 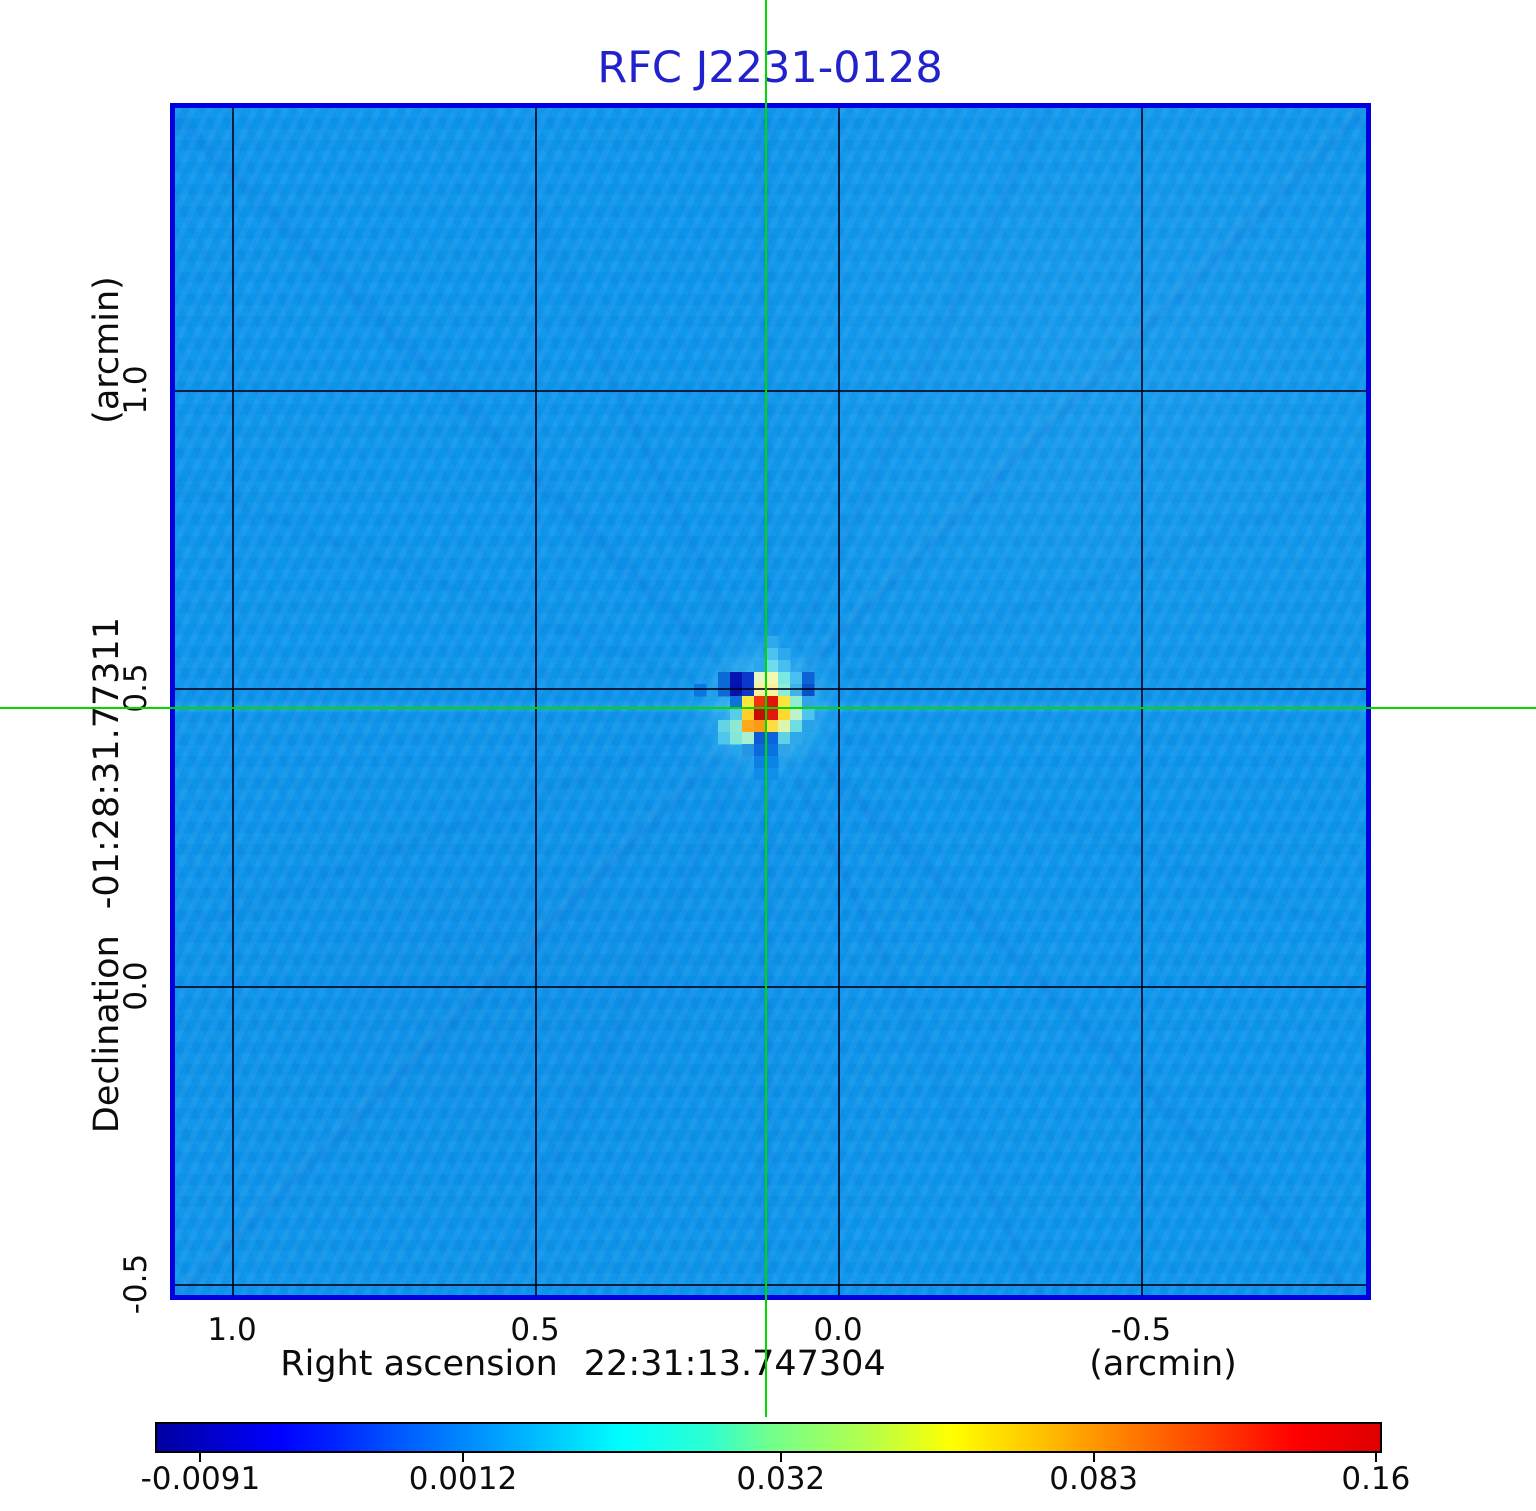 What do you see at coordinates (200, 1479) in the screenshot?
I see `colorbar-tick-label: -0.0091` at bounding box center [200, 1479].